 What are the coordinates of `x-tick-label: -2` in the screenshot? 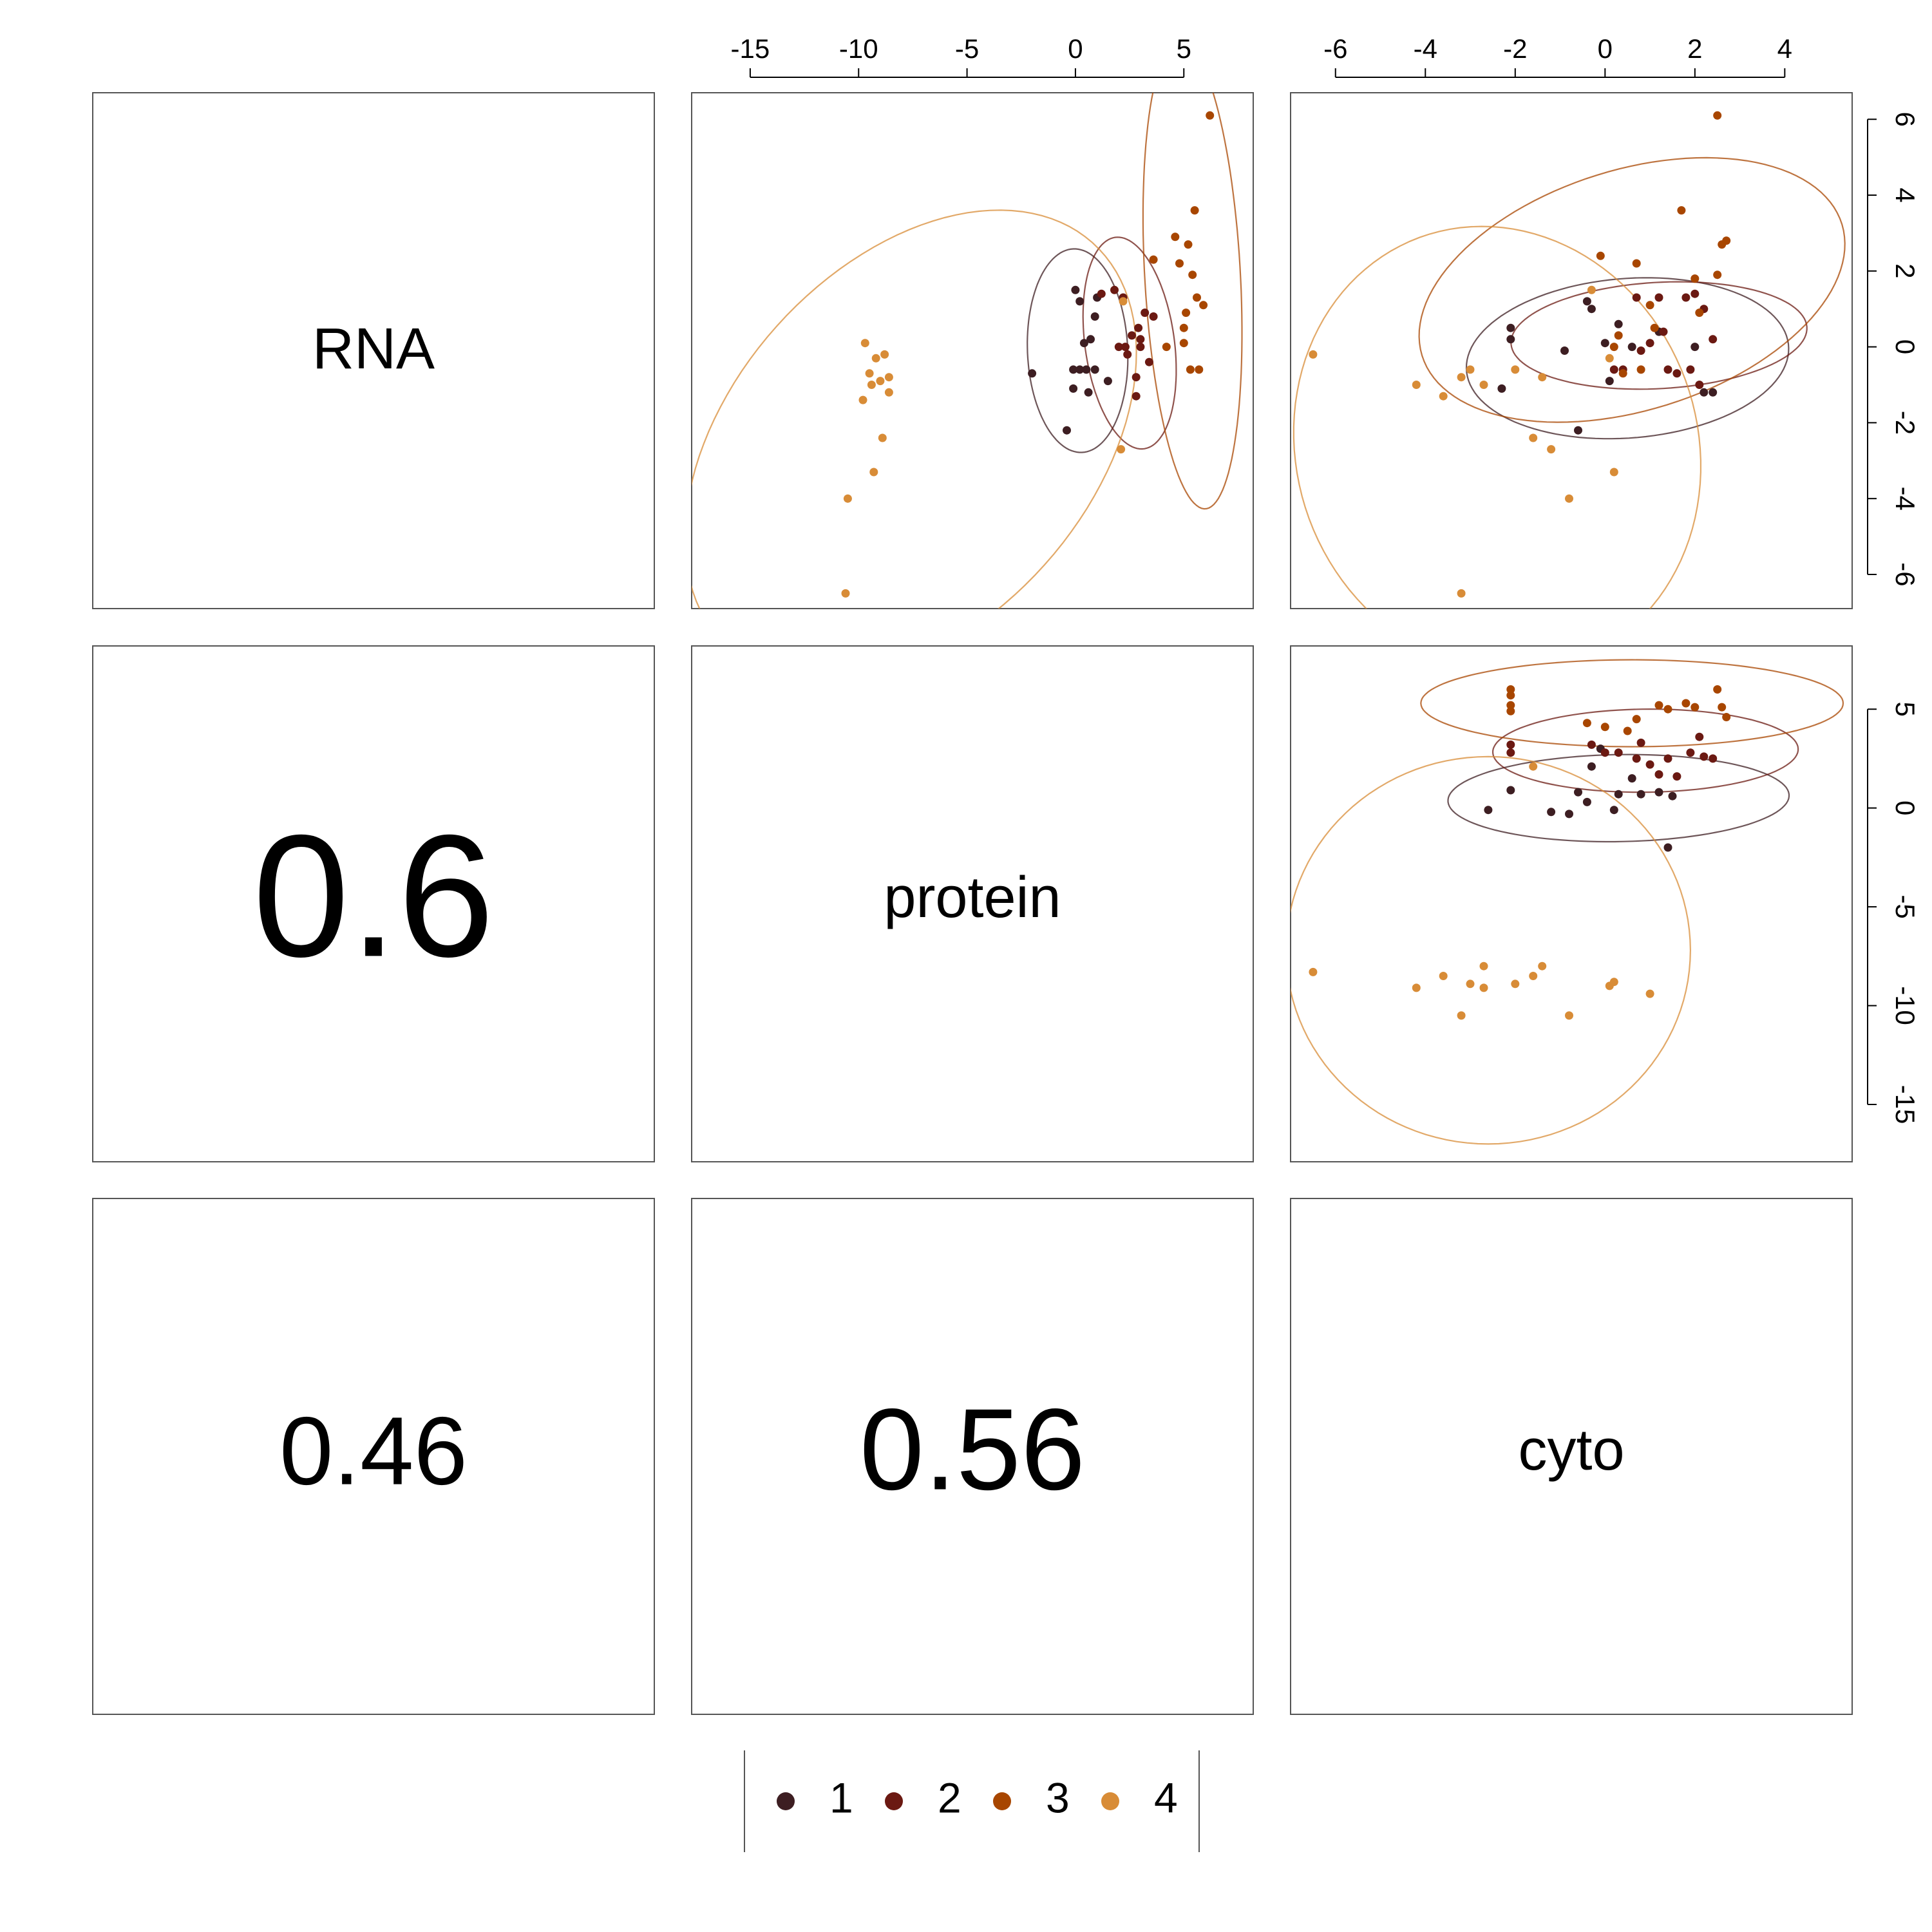 It's located at (1515, 48).